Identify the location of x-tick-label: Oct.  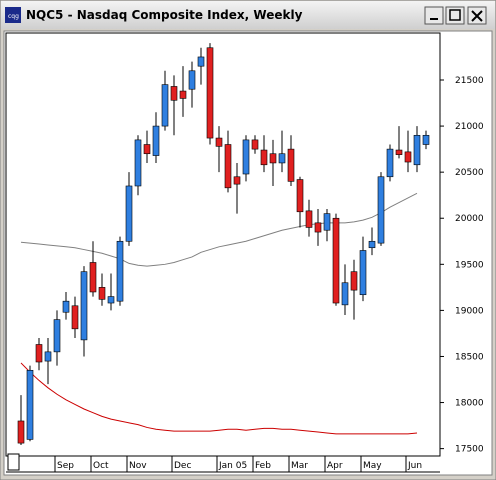
(101, 466).